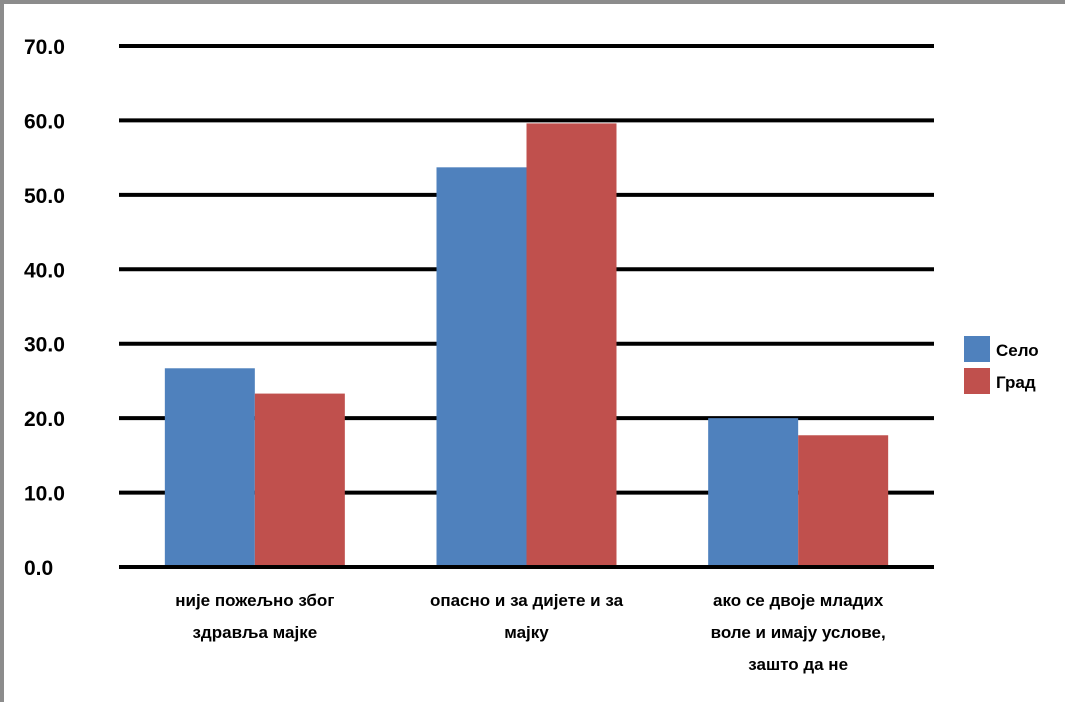 This screenshot has width=1065, height=706. What do you see at coordinates (571, 345) in the screenshot?
I see `bar-Град-1` at bounding box center [571, 345].